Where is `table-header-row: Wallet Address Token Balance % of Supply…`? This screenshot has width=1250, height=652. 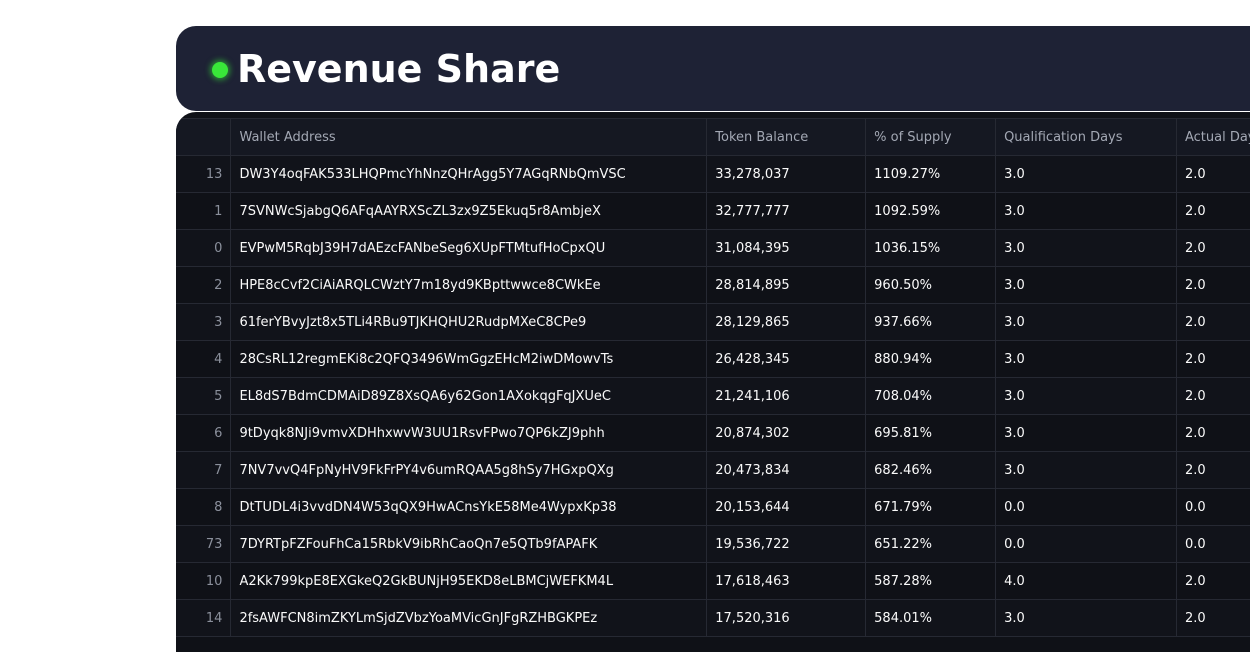 table-header-row: Wallet Address Token Balance % of Supply… is located at coordinates (713, 137).